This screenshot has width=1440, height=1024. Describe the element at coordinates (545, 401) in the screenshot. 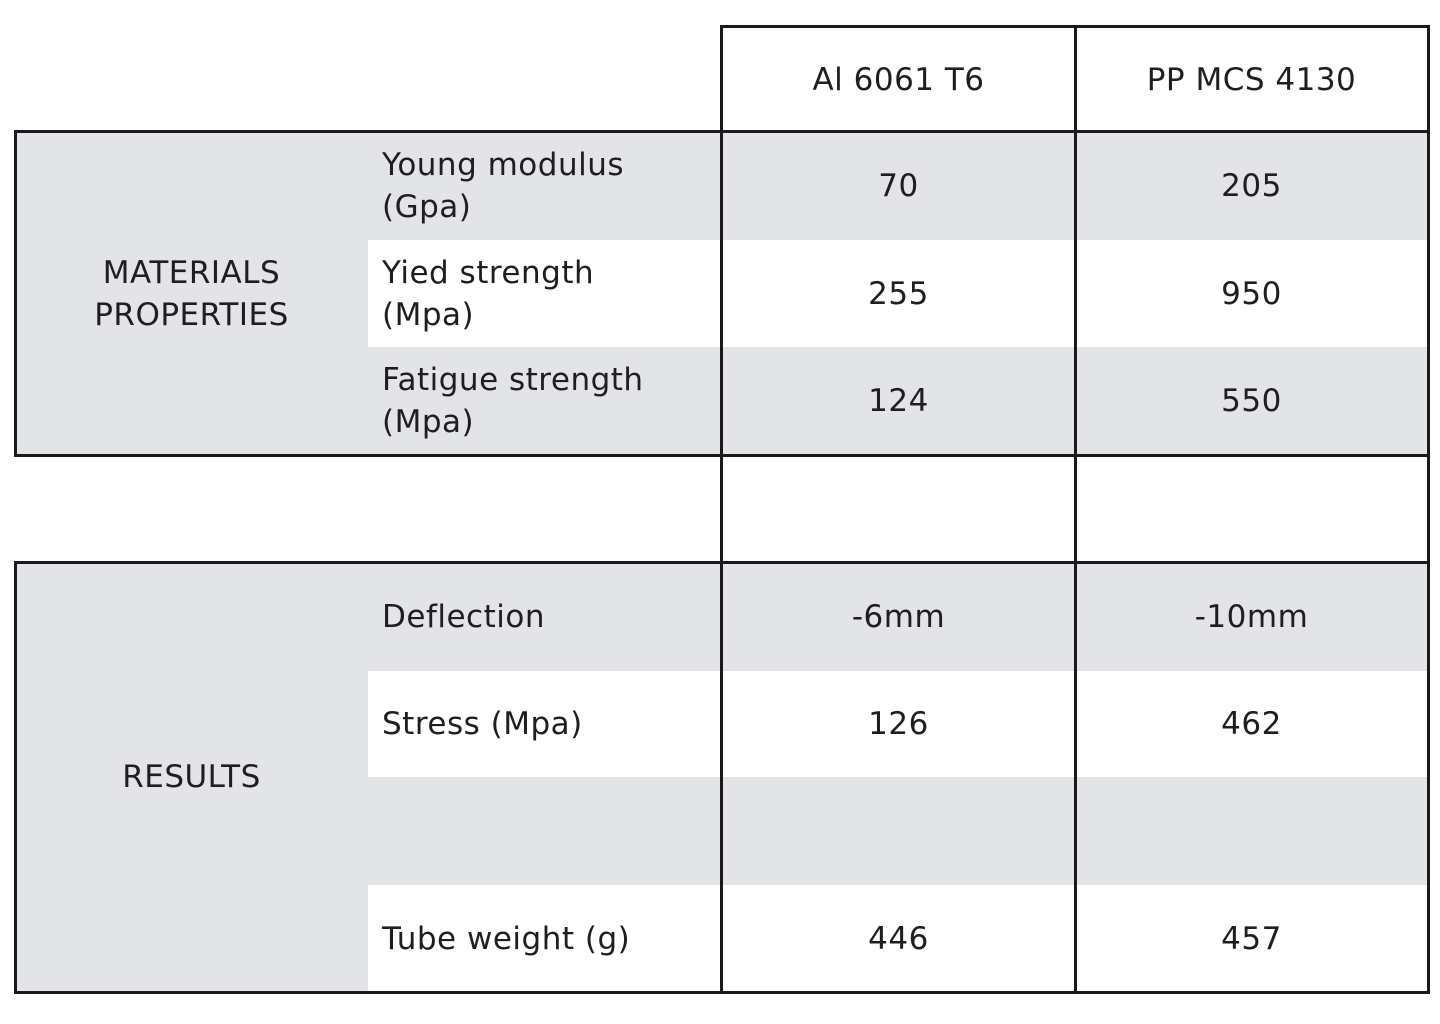

I see `row-label-fatigue-strength: Fatigue strength (Mpa)` at that location.